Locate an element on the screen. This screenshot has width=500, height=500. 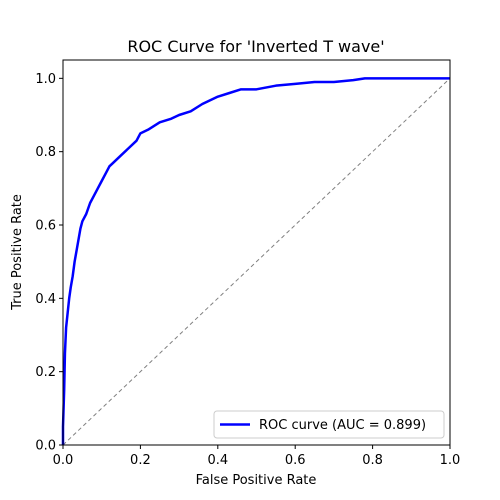
x-axis-label: False Positive Rate is located at coordinates (256, 480).